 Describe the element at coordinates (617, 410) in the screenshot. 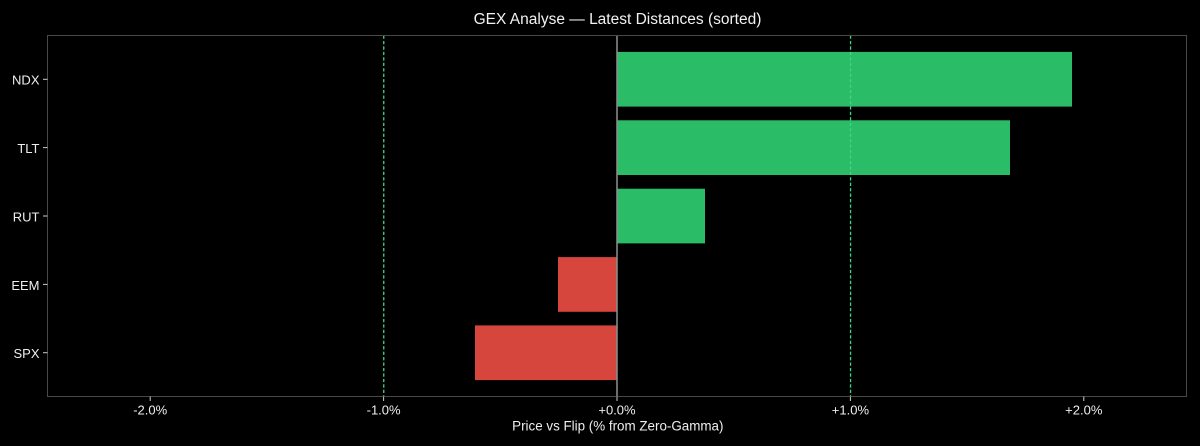

I see `svg-text: +0.0%` at that location.